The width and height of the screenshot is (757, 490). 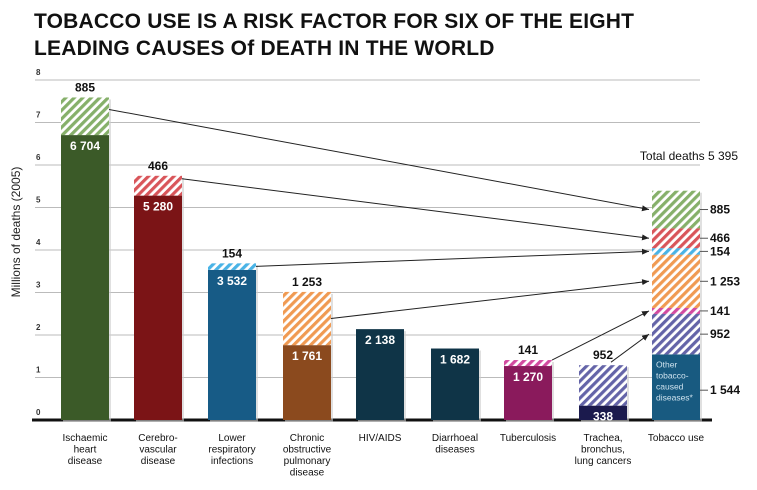 I want to click on y-tick-label: 3, so click(x=38, y=285).